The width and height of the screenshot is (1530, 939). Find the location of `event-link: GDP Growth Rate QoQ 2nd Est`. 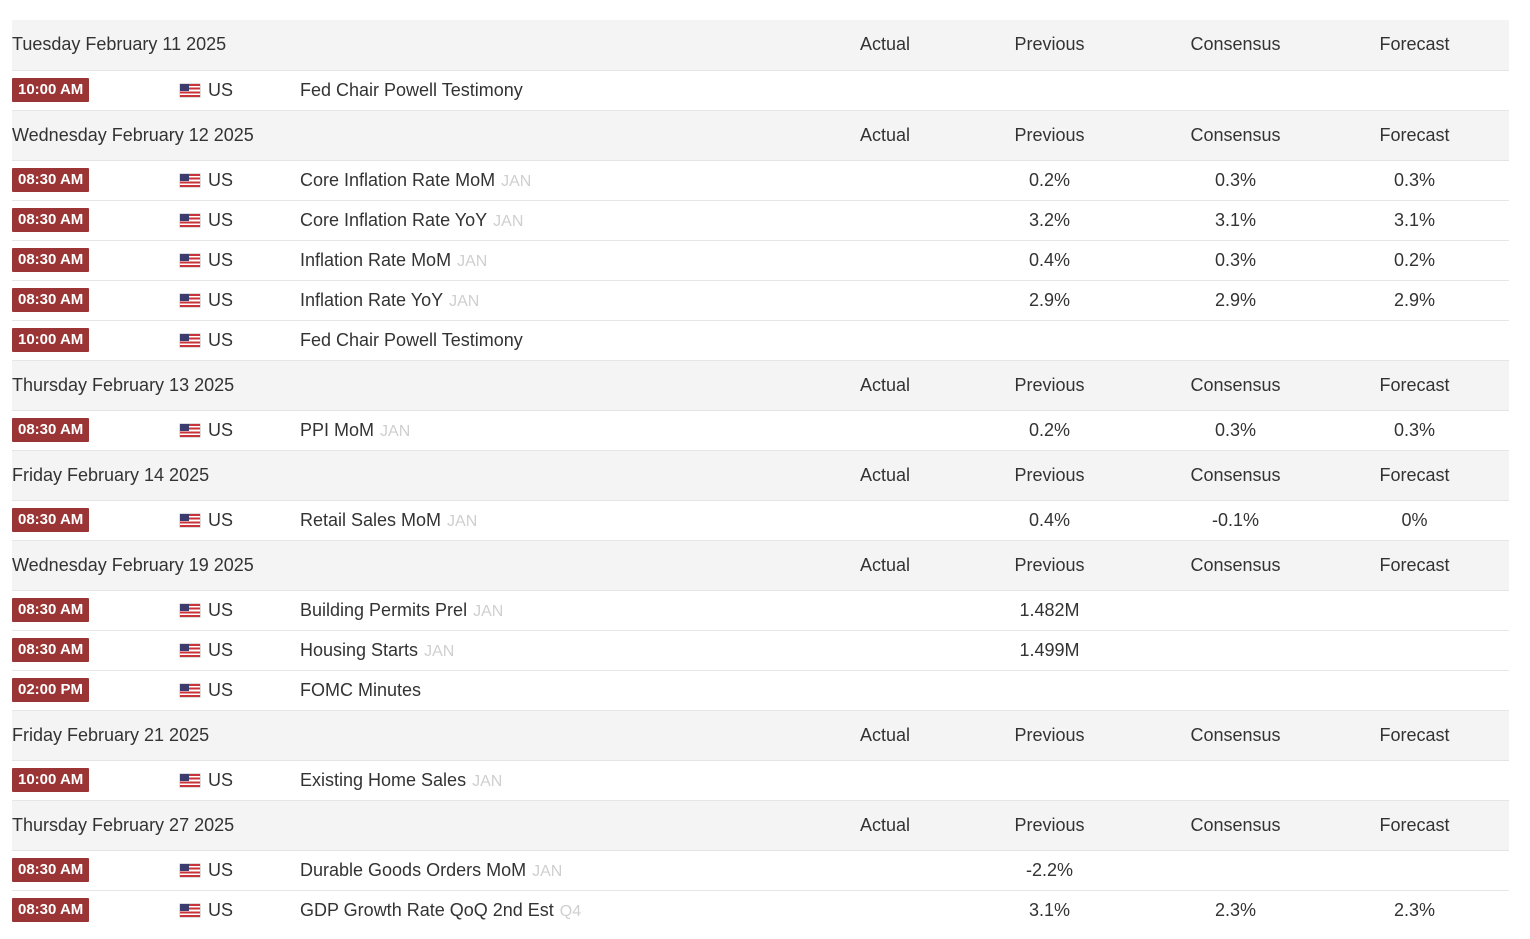

event-link: GDP Growth Rate QoQ 2nd Est is located at coordinates (427, 909).